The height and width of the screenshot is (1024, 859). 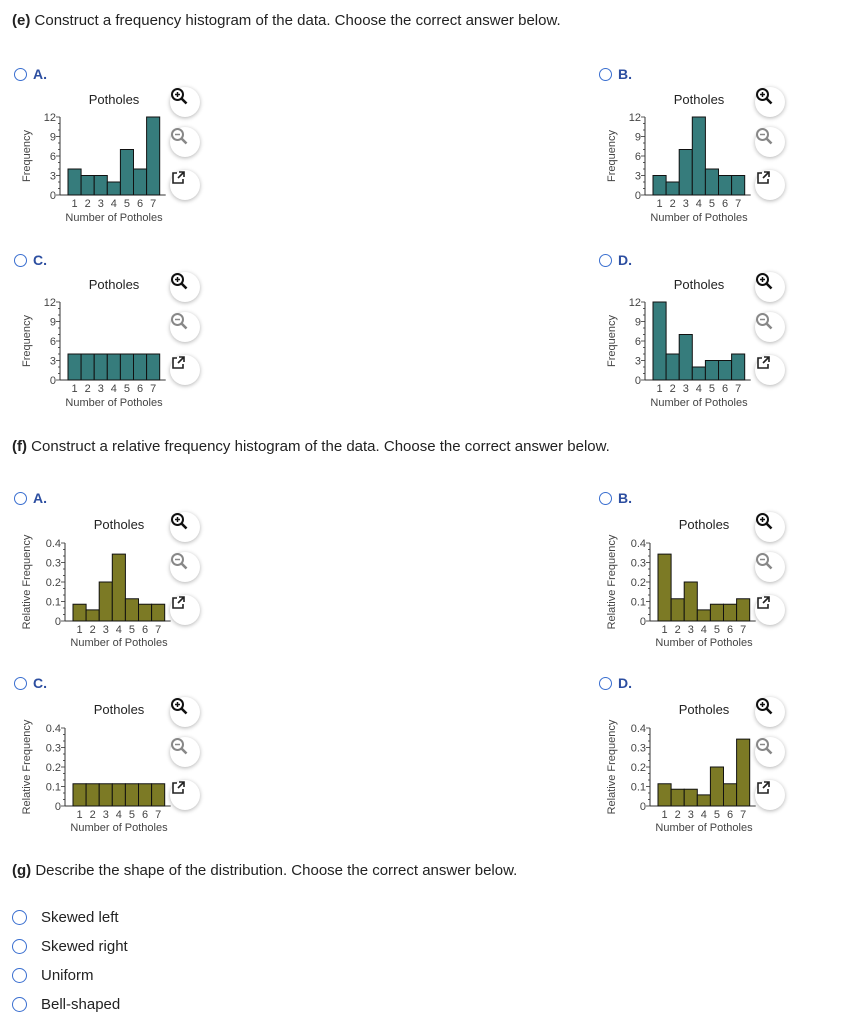 What do you see at coordinates (70, 917) in the screenshot?
I see `option-skewed-left: Skewed left` at bounding box center [70, 917].